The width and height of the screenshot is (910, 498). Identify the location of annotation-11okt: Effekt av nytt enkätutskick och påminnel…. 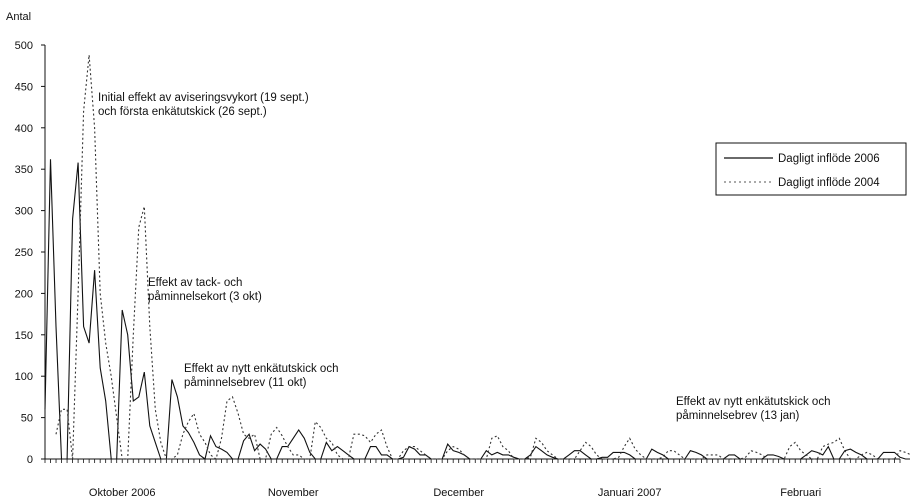
(261, 376).